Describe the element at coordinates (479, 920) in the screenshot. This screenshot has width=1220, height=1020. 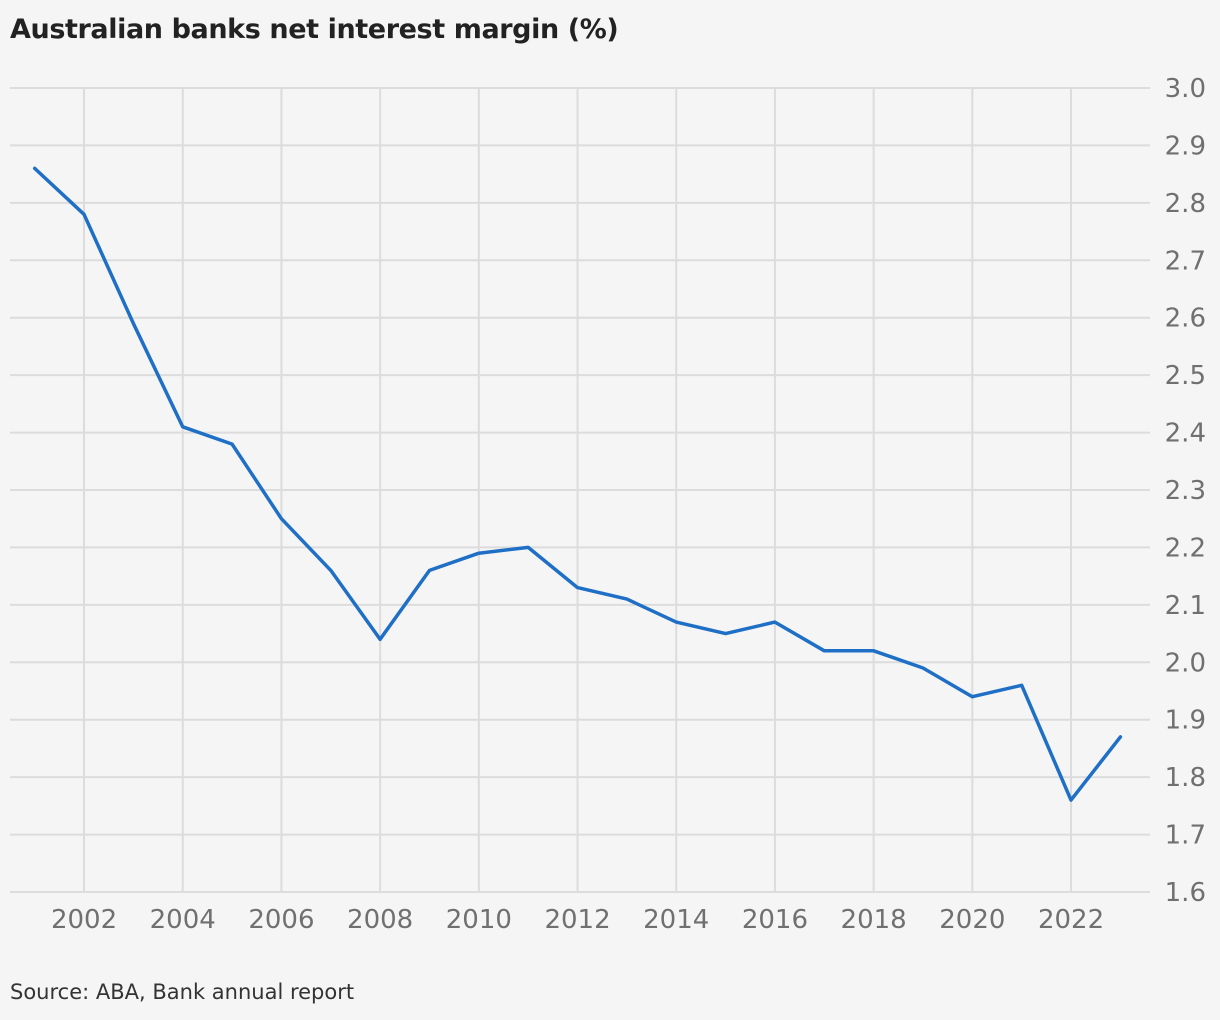
I see `x-tick-label: 2010` at that location.